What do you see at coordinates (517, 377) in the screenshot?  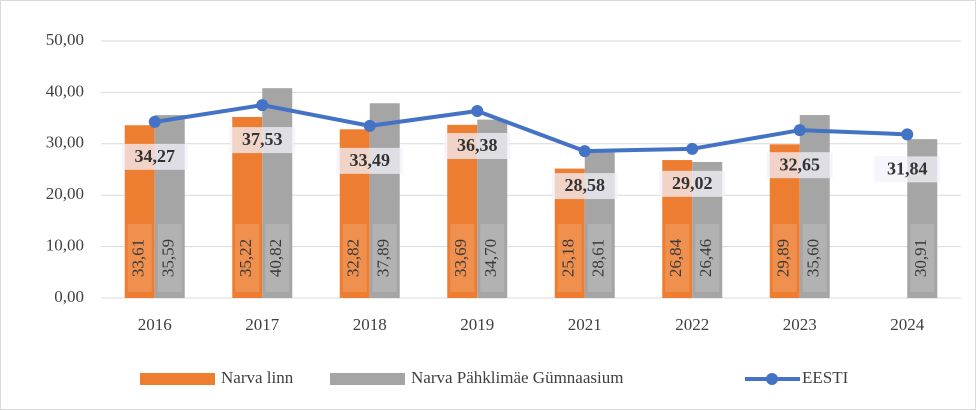 I see `legend-label: Narva Pähklimäe Gümnaasium` at bounding box center [517, 377].